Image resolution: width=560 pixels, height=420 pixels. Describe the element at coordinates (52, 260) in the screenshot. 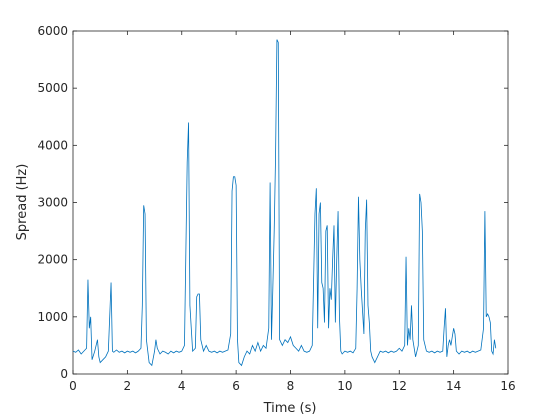

I see `y-tick-label: 2000` at that location.